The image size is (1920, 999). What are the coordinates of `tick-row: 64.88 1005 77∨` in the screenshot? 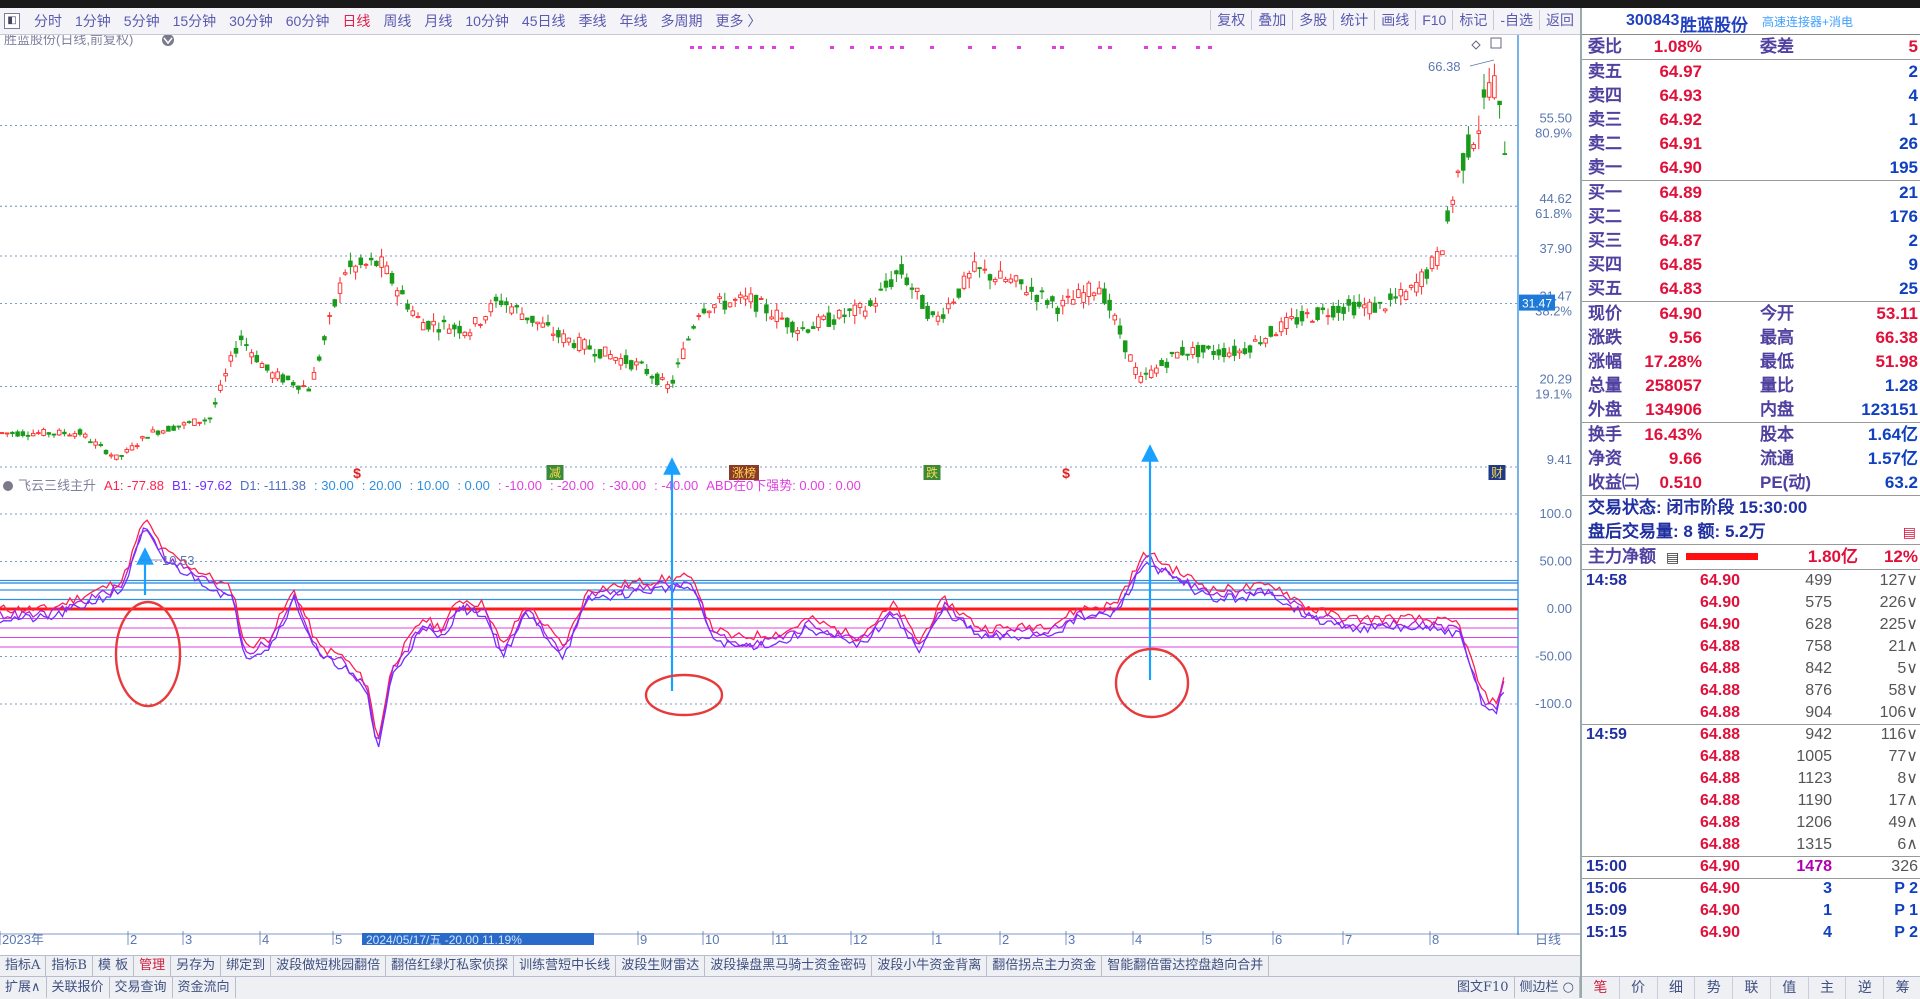 It's located at (1751, 757).